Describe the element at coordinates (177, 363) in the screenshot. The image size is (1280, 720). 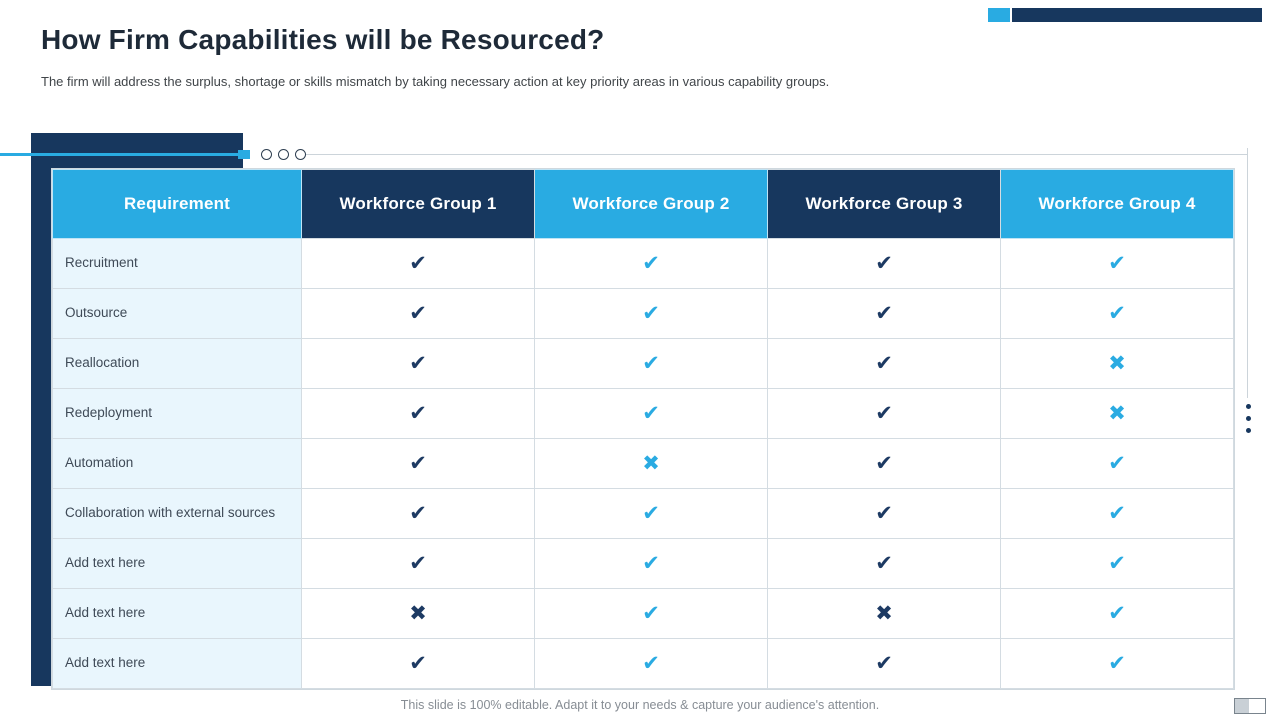
I see `row-label: Reallocation` at that location.